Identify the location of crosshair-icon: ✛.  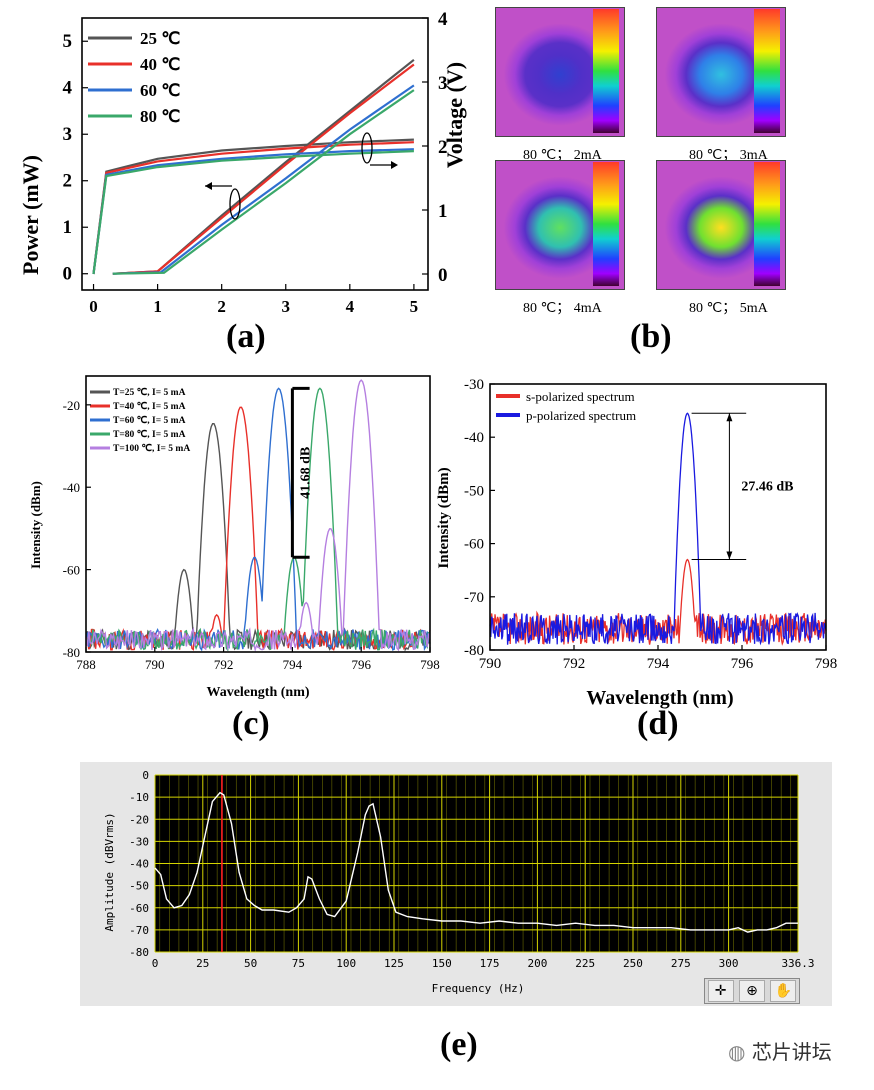
(720, 991).